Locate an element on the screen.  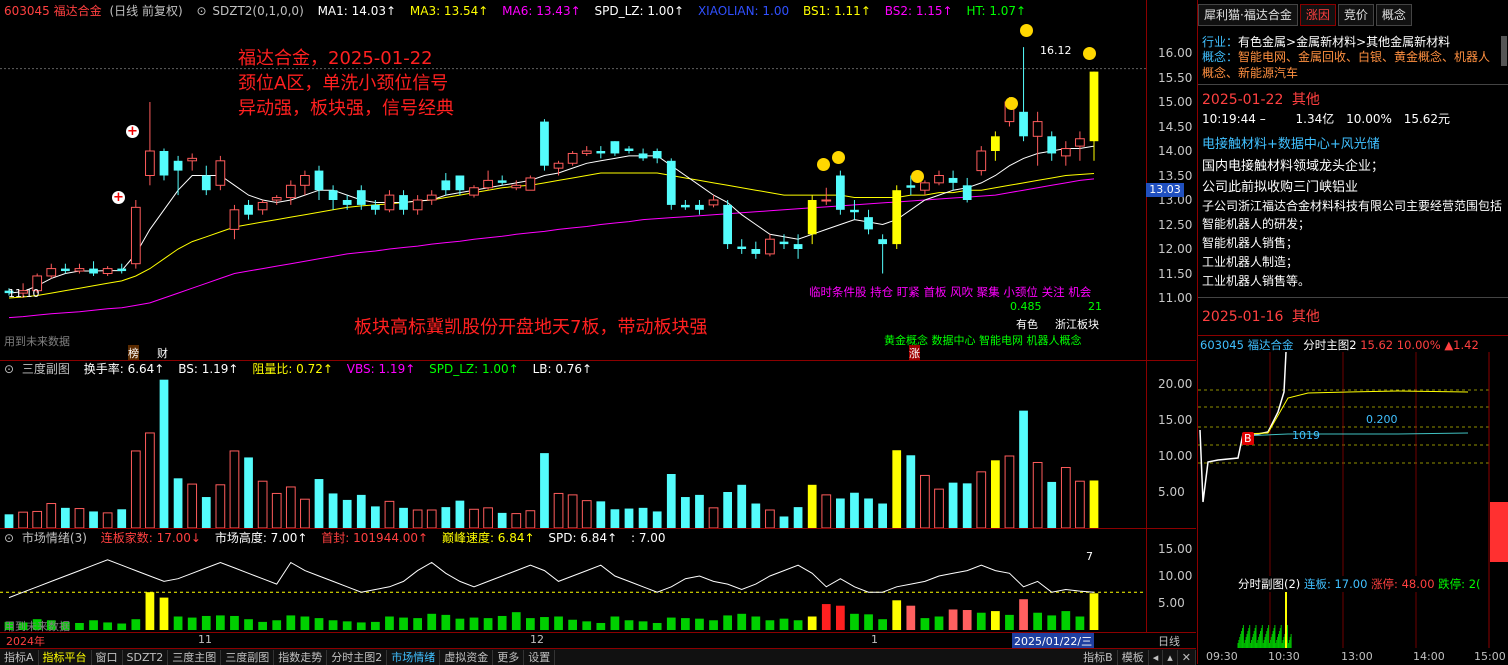
stock-code-name: 603045 福达合金 is located at coordinates (53, 11).